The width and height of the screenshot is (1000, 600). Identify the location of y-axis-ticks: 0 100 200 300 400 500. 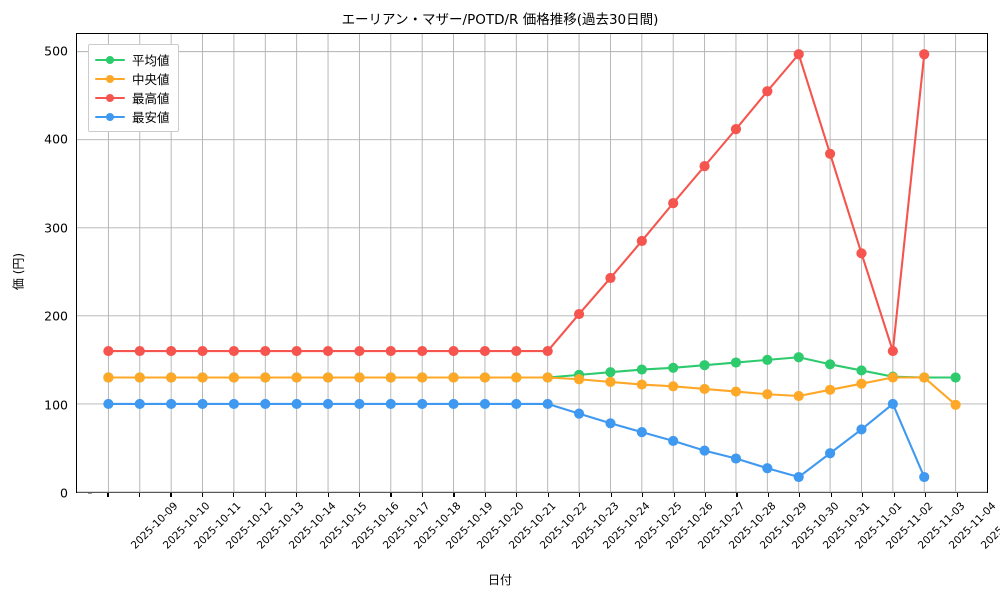
(55, 267).